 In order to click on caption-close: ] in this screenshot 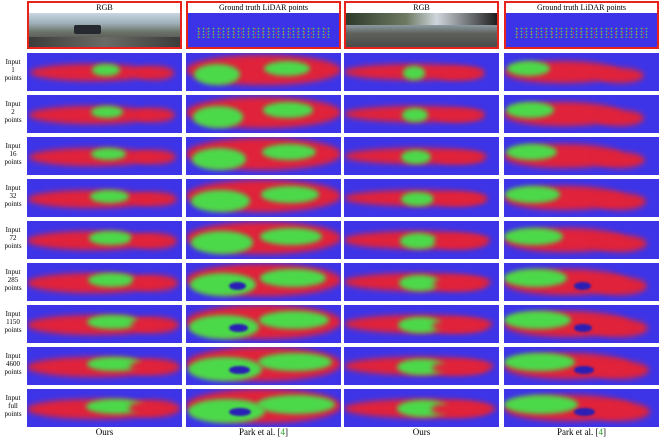, I will do `click(604, 432)`.